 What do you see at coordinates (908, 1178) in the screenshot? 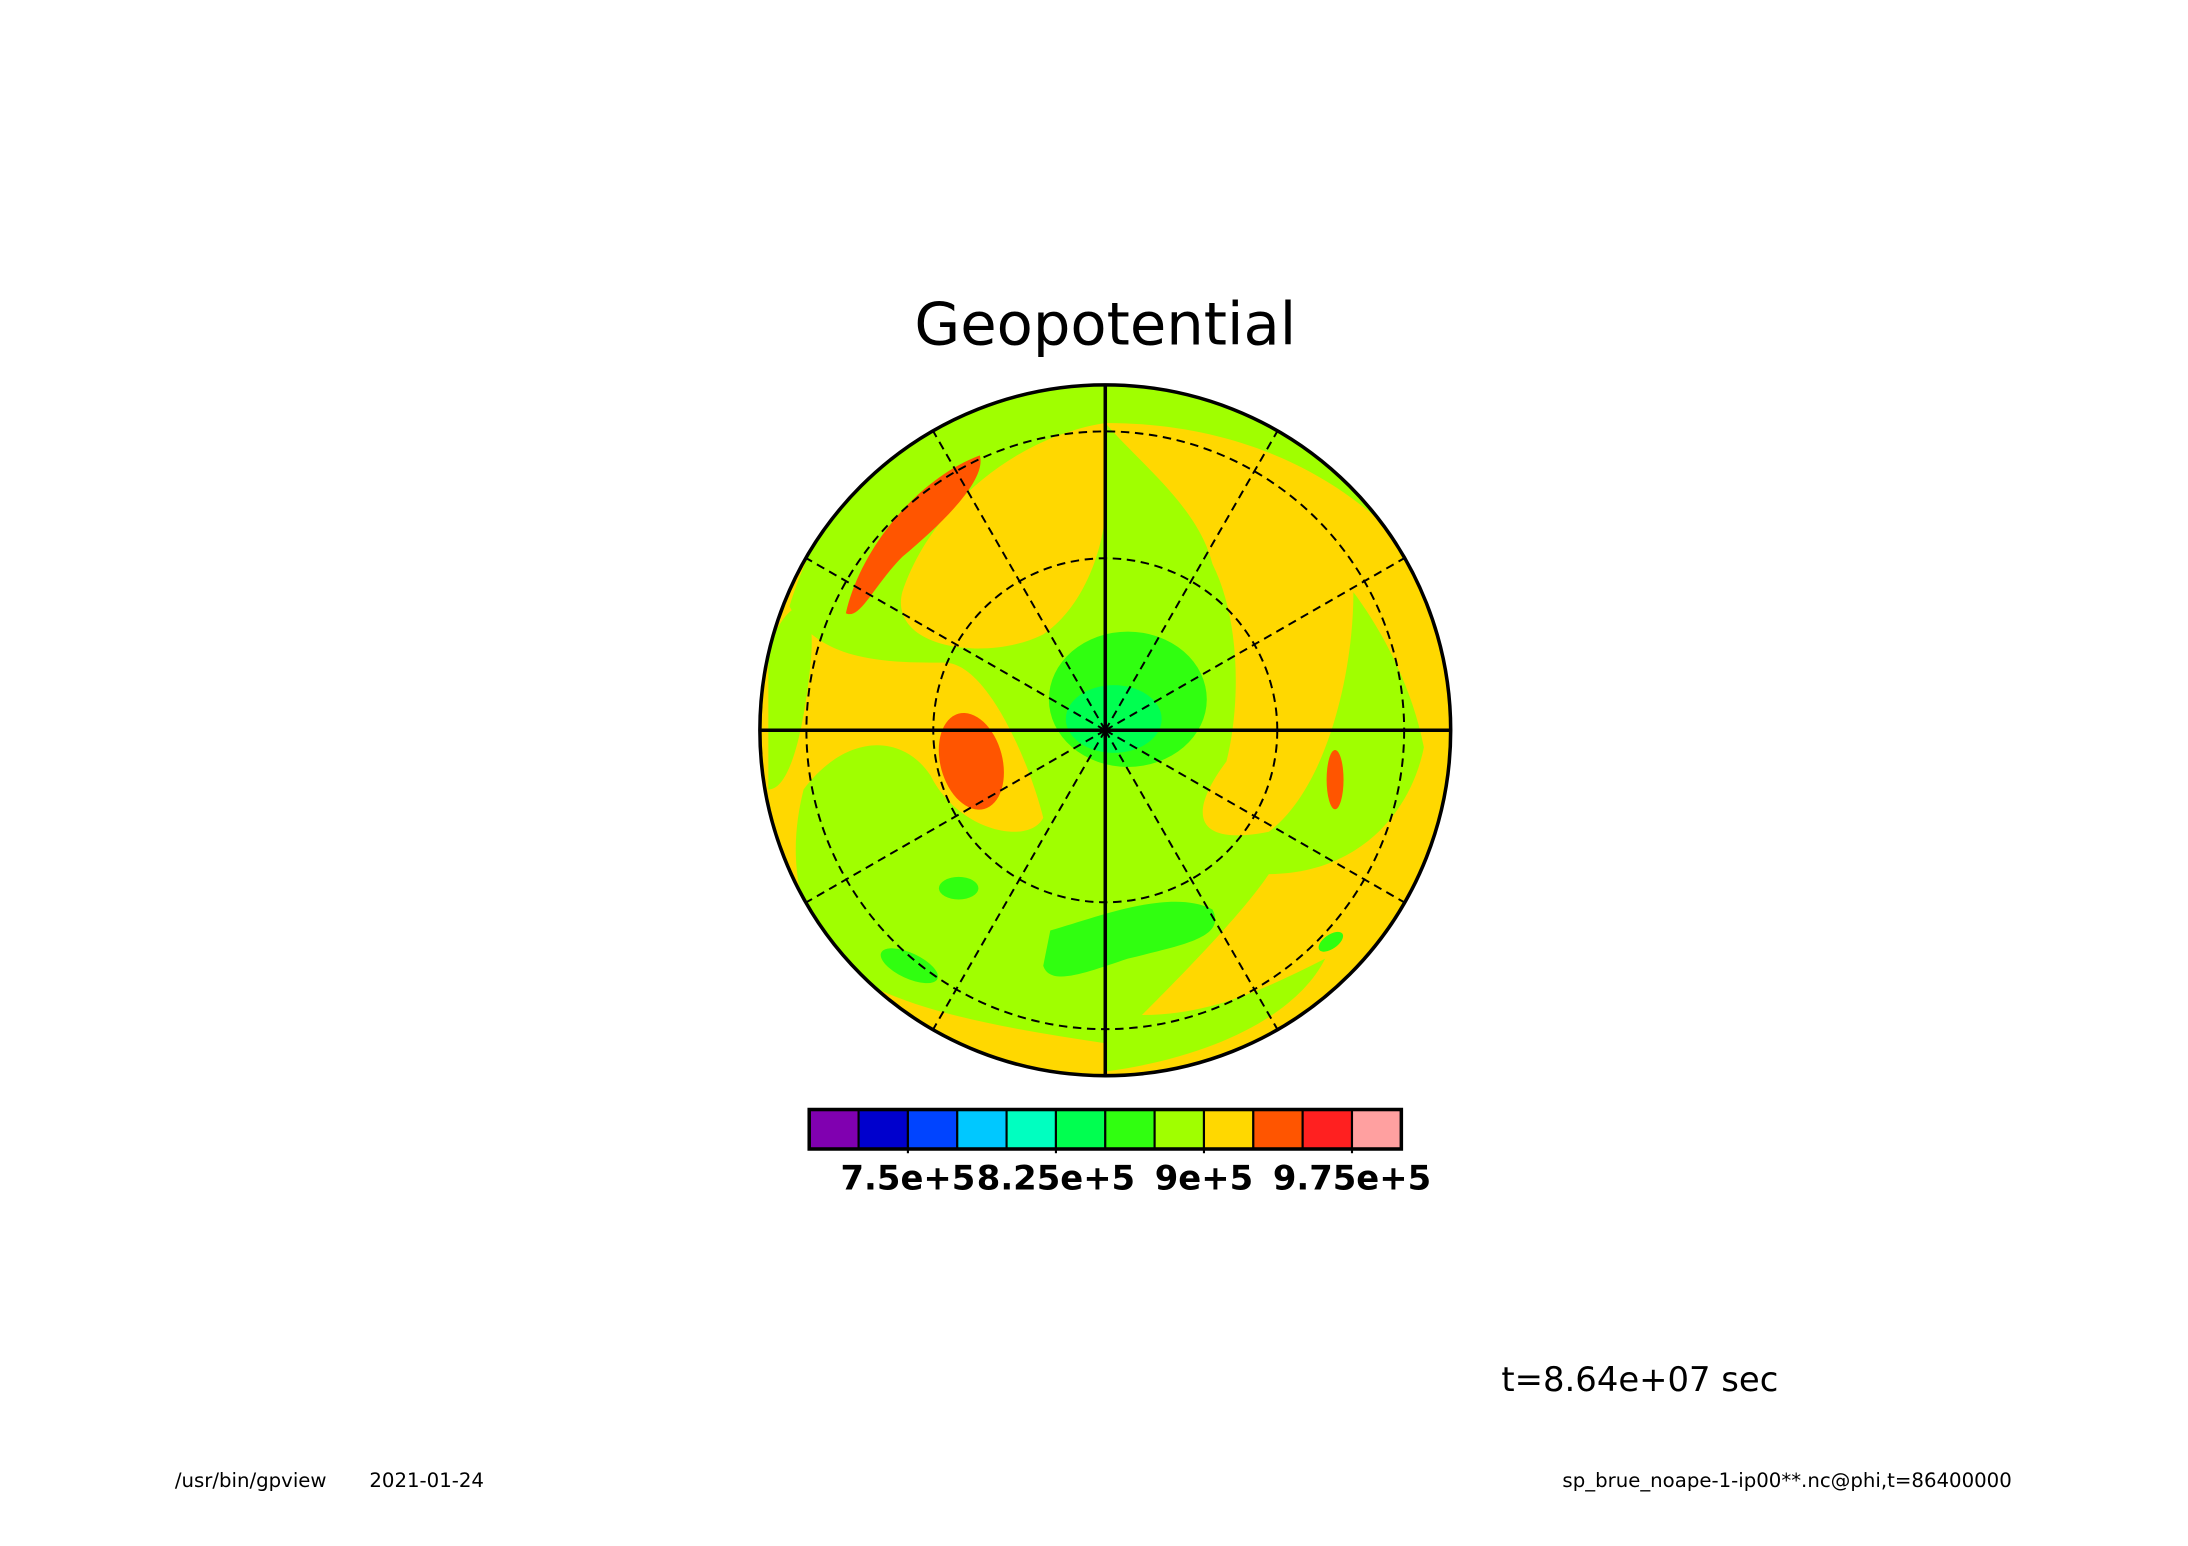
I see `colorbar-tick-label: 7.5e+5` at bounding box center [908, 1178].